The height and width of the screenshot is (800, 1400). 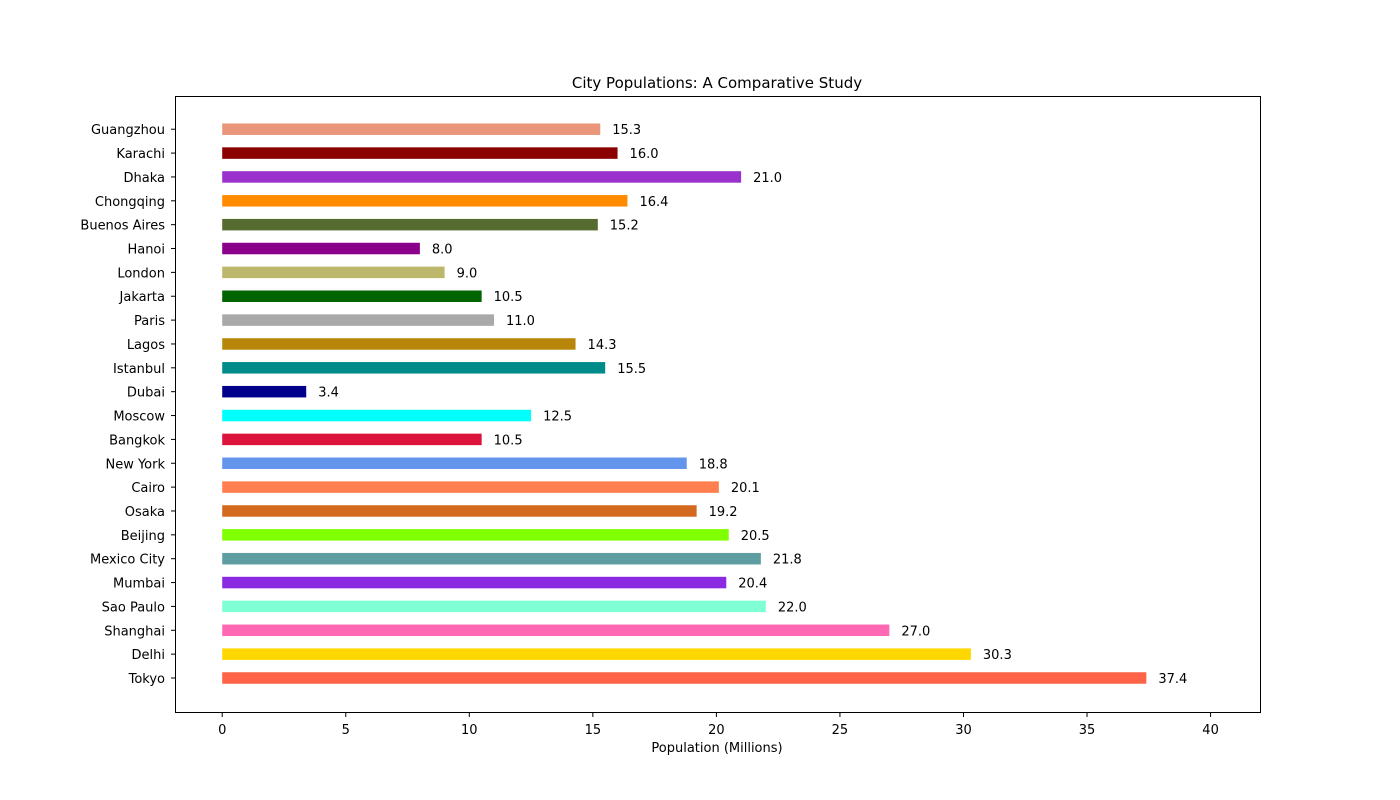 I want to click on data-label: 12.5, so click(x=557, y=417).